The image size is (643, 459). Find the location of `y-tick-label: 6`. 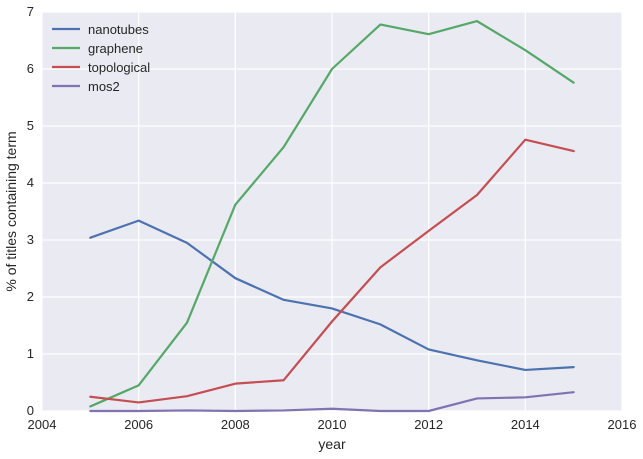

y-tick-label: 6 is located at coordinates (30, 68).